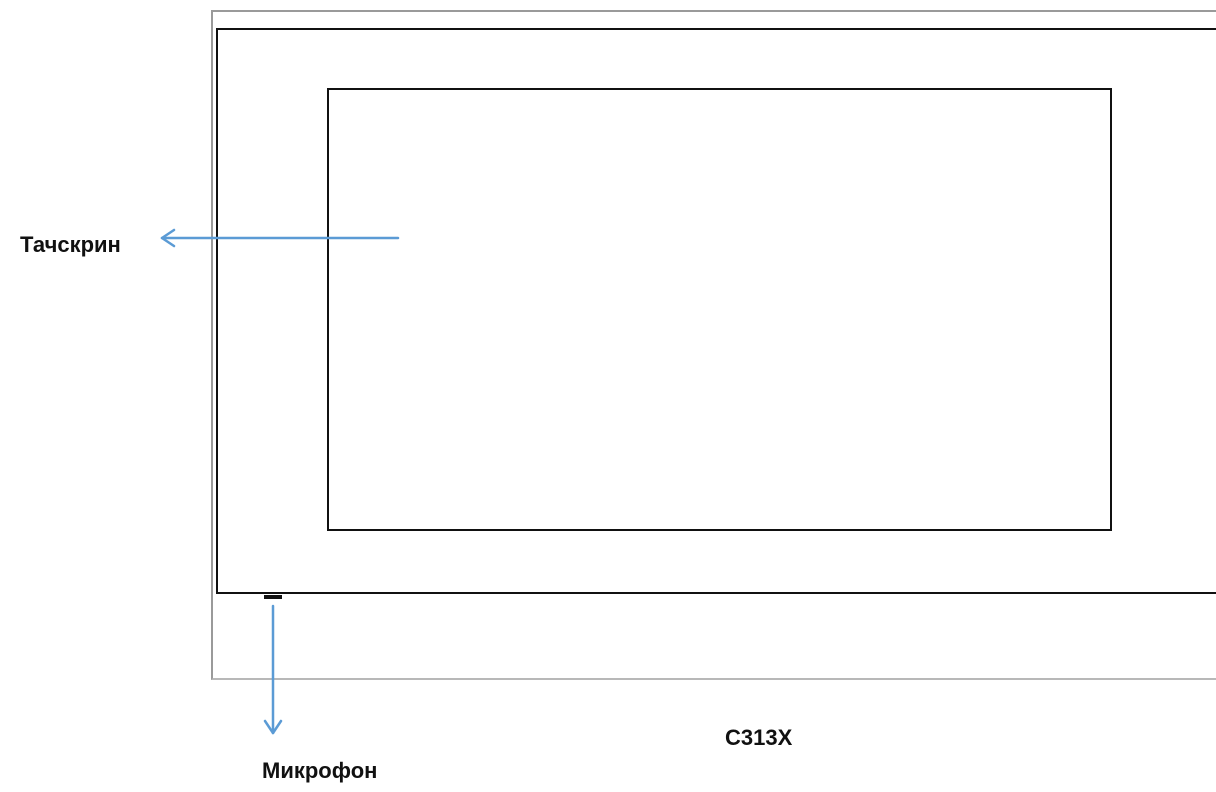 Image resolution: width=1216 pixels, height=792 pixels. I want to click on touchscreen-label: Тачскрин, so click(70, 244).